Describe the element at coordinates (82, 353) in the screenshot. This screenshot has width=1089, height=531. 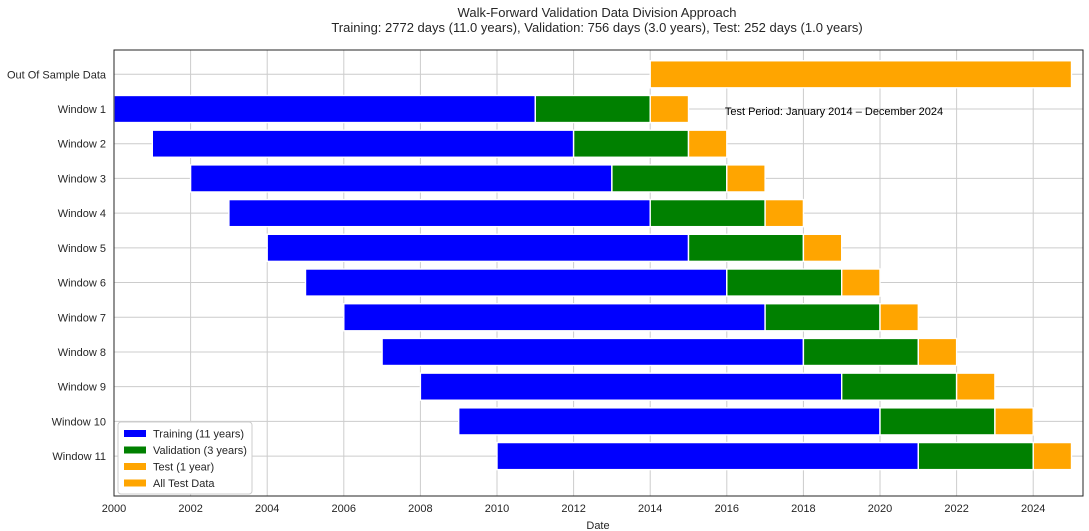
I see `y-tick-label: Window 8` at that location.